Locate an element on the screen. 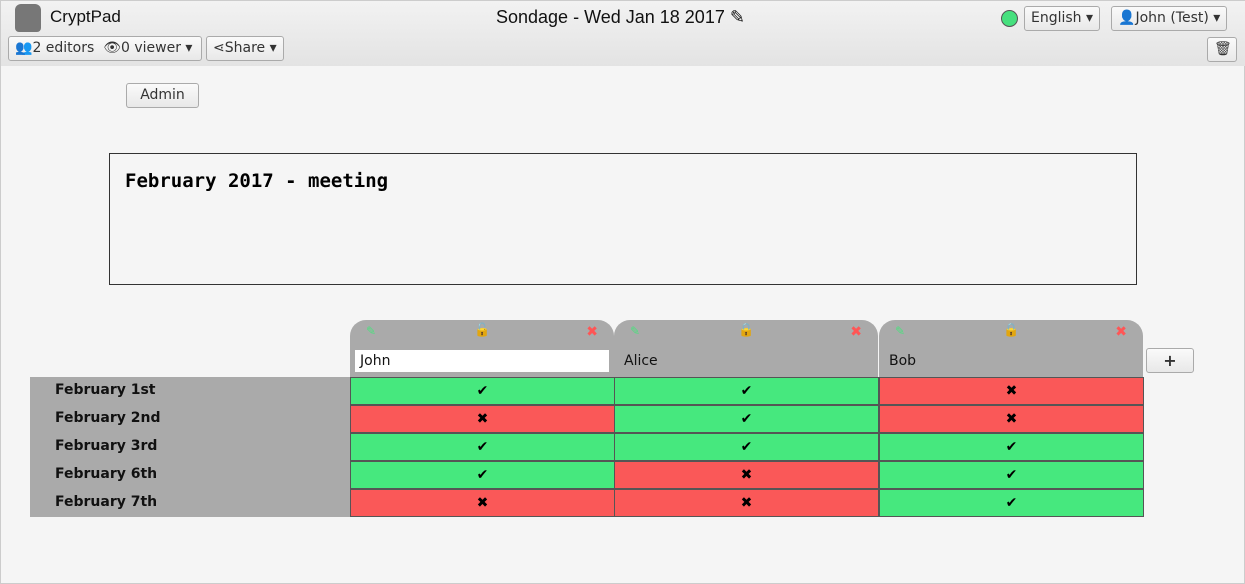 The height and width of the screenshot is (584, 1245). poll-column-header: ✎ 🔓 ✖ John is located at coordinates (482, 348).